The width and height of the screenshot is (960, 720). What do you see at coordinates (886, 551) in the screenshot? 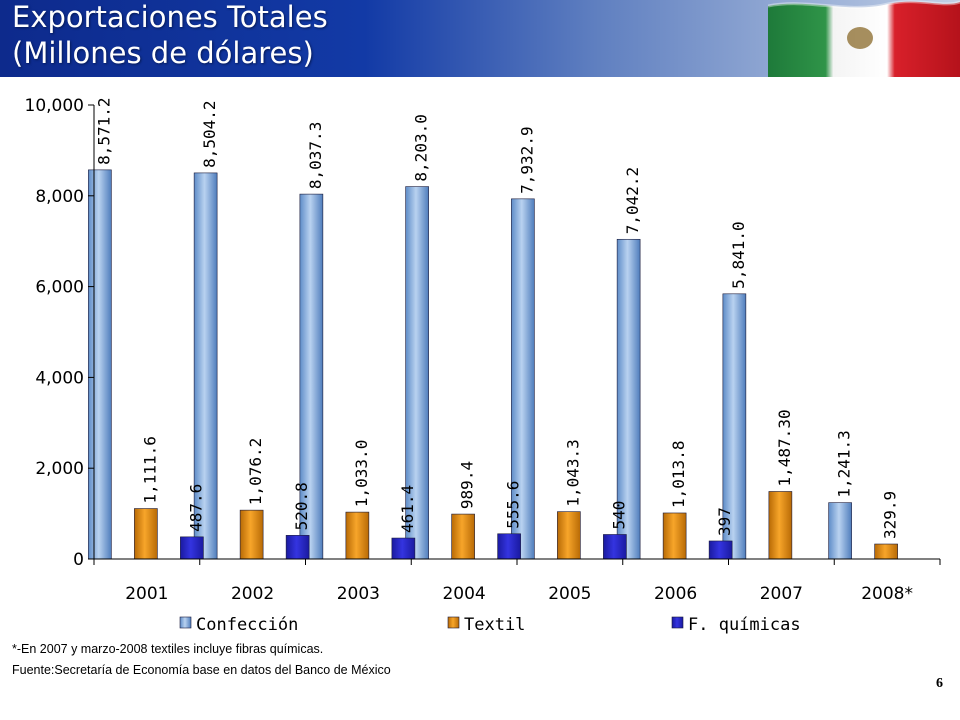
I see `bar-textil-2008` at bounding box center [886, 551].